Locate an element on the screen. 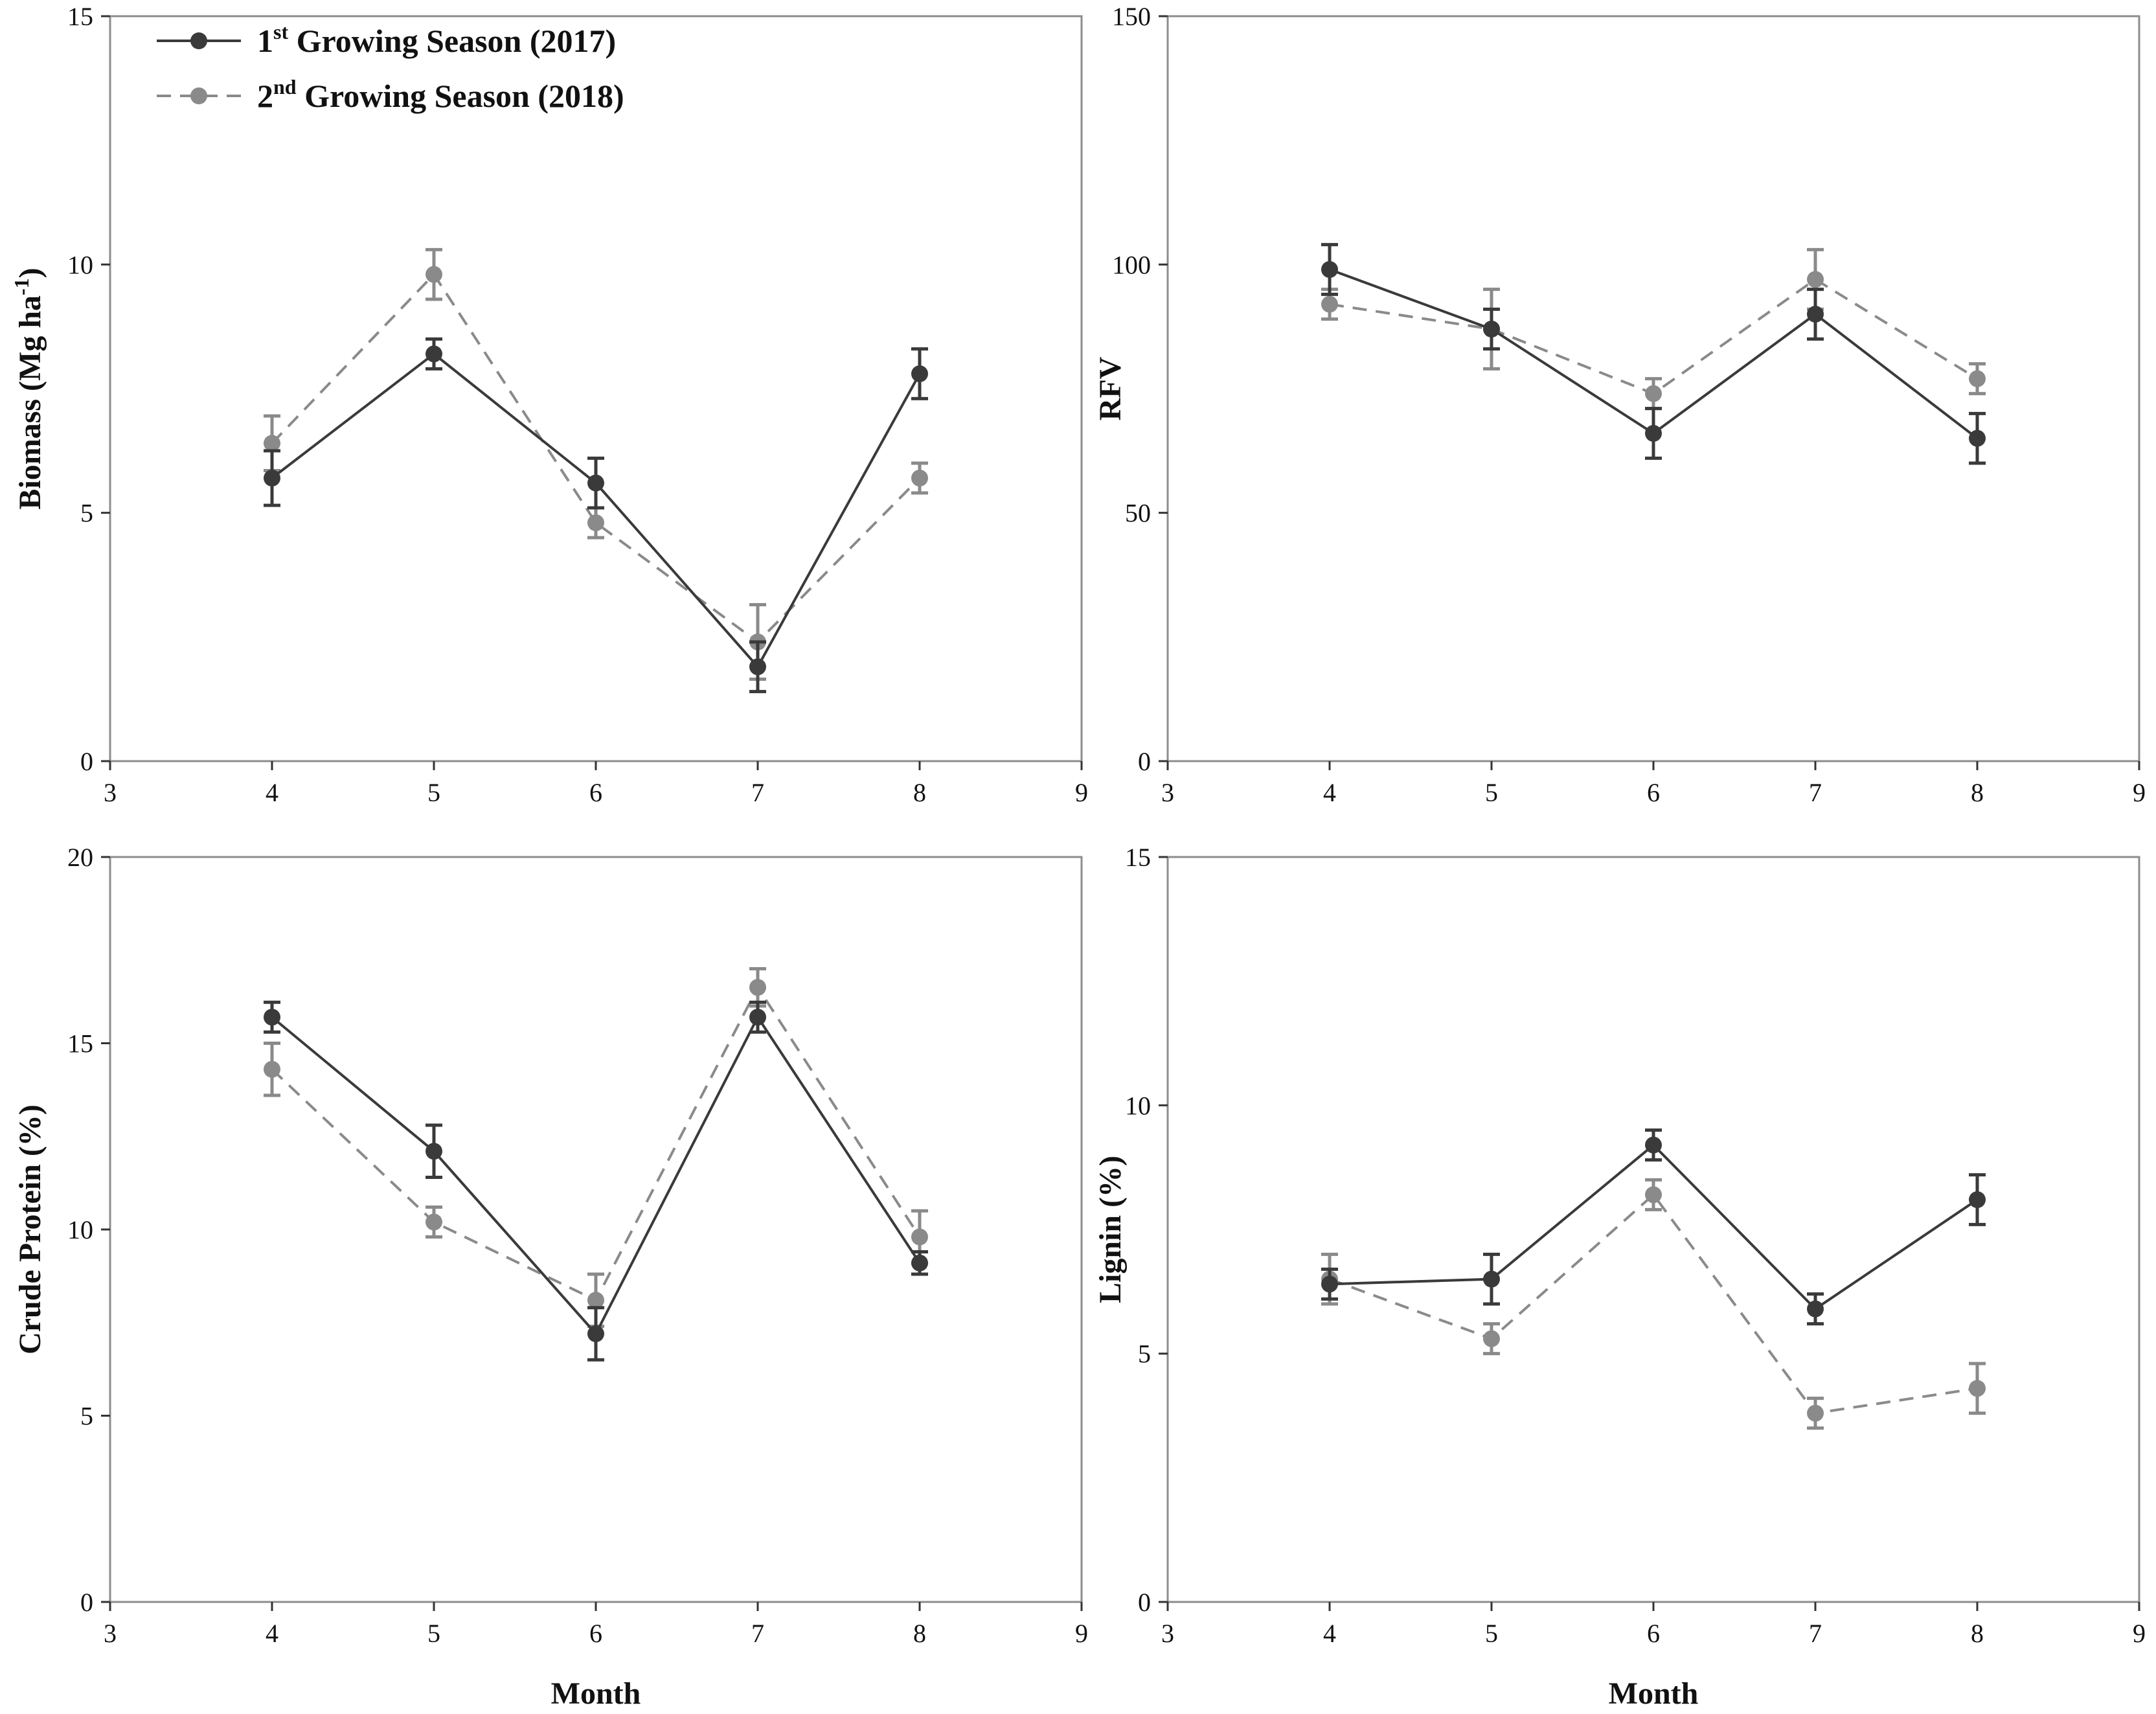 The width and height of the screenshot is (2156, 1714). legend-label-1: 1st Growing Season (2017) is located at coordinates (436, 39).